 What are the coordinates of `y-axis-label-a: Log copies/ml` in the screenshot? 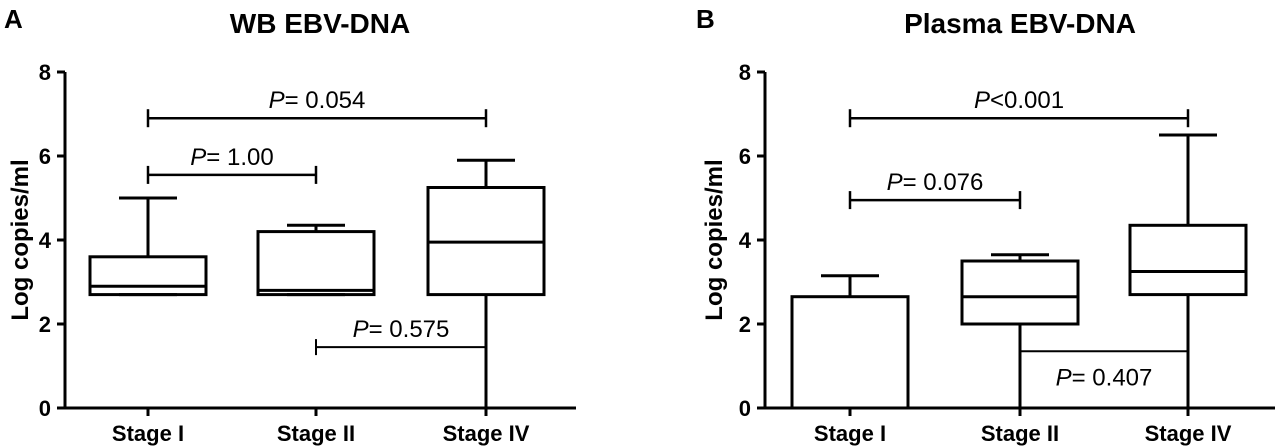 It's located at (20, 239).